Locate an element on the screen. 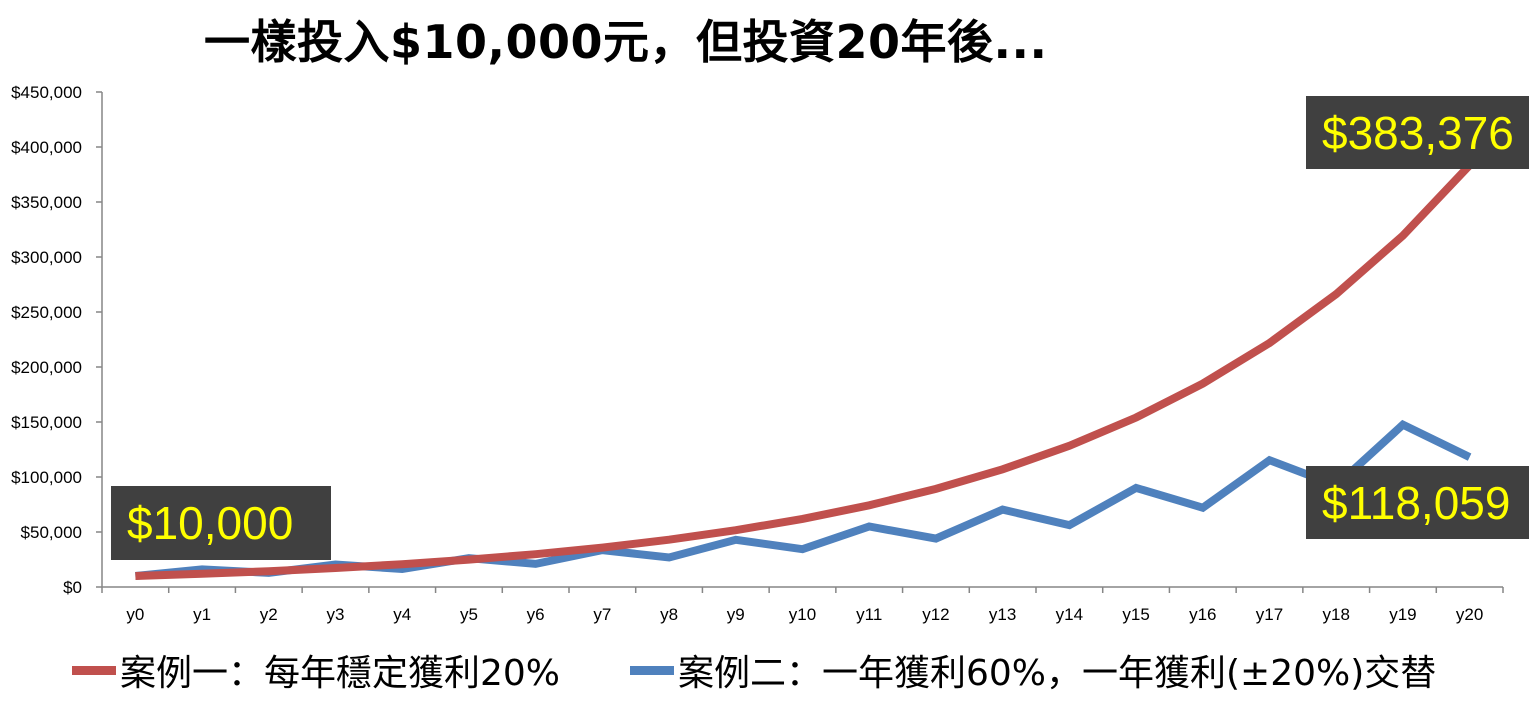  x-tick-label: y0 is located at coordinates (135, 614).